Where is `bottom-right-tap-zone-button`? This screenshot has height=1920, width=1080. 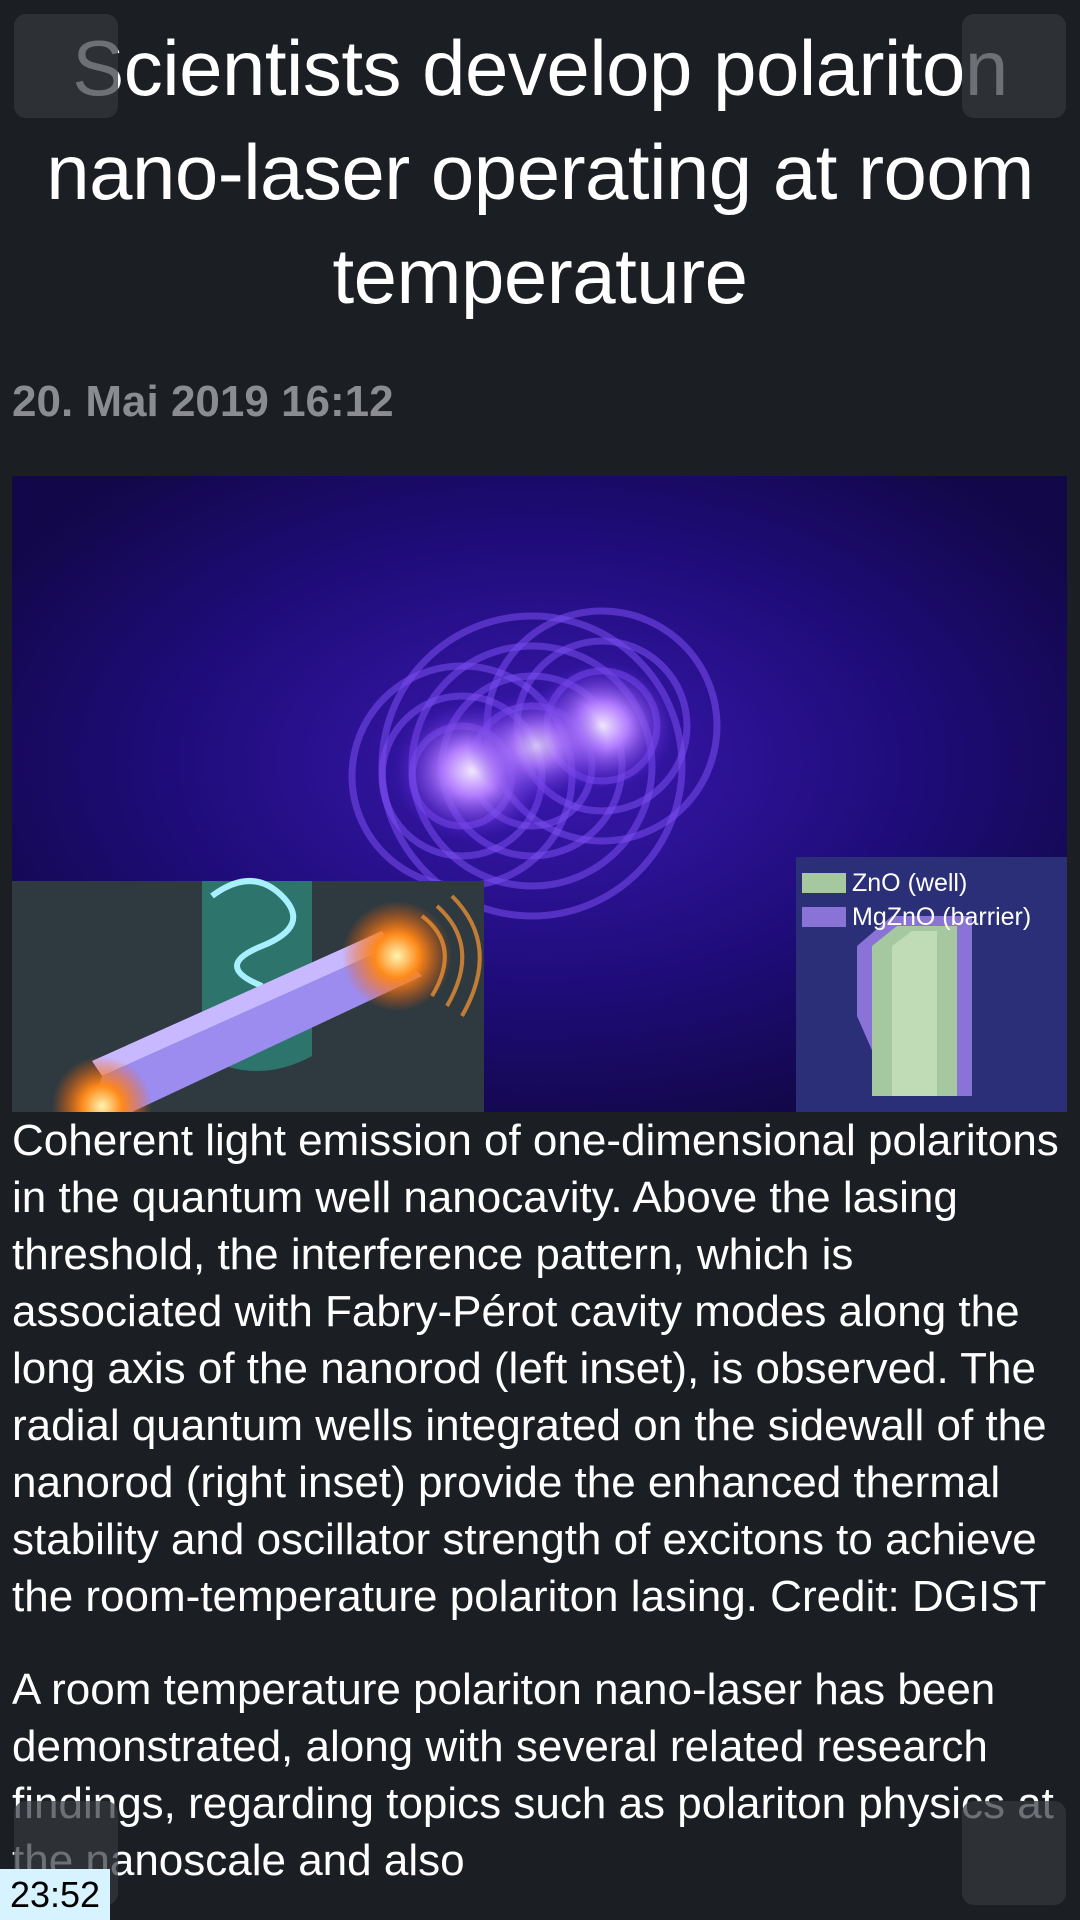
bottom-right-tap-zone-button is located at coordinates (1014, 1853).